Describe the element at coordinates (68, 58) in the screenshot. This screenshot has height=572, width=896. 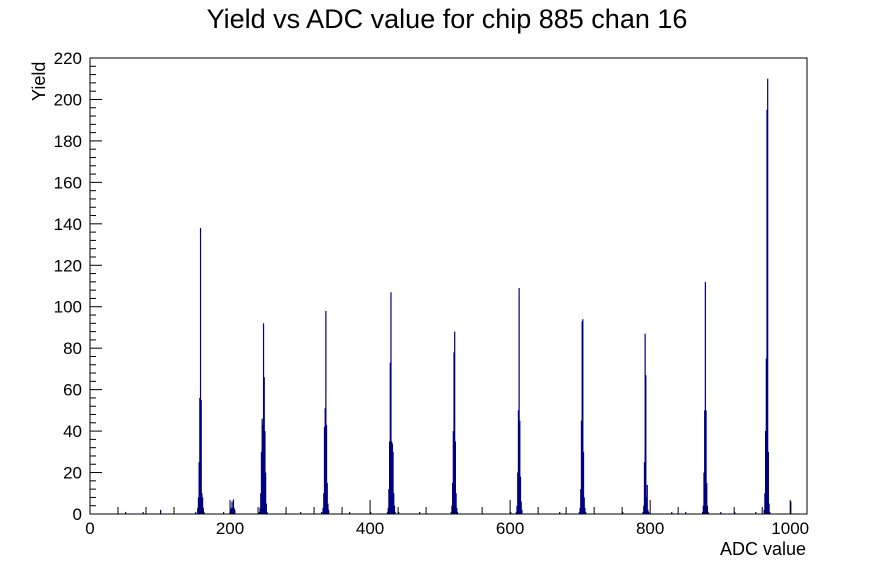
I see `y-tick-label: 220` at that location.